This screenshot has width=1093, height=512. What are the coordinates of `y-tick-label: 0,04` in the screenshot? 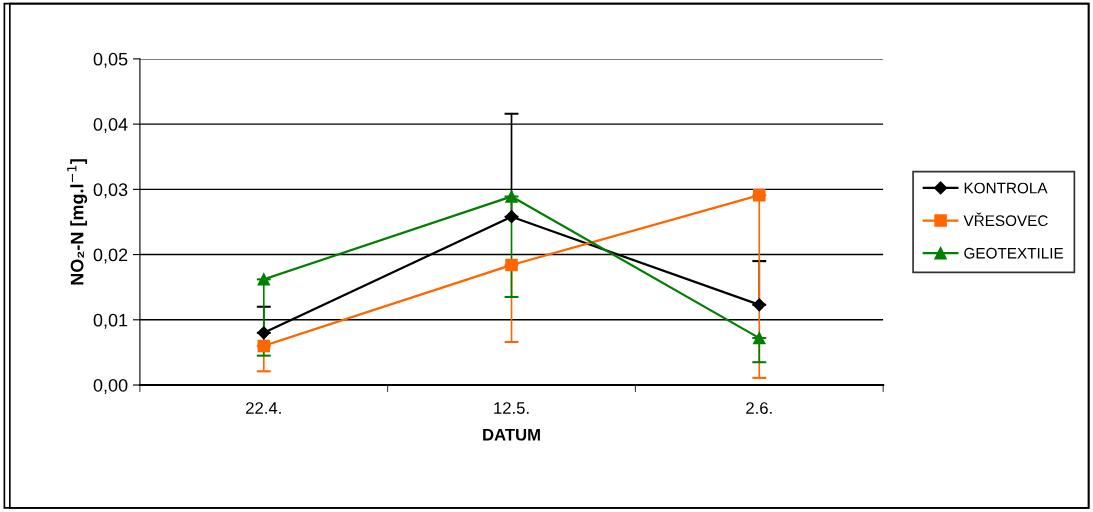 It's located at (110, 125).